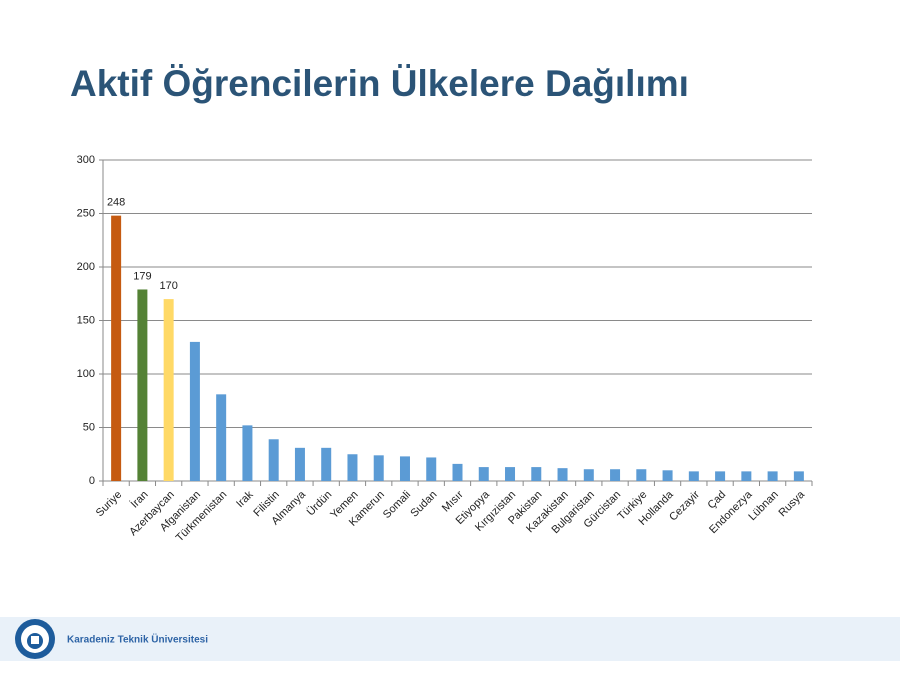 This screenshot has width=900, height=675. What do you see at coordinates (397, 505) in the screenshot?
I see `x-tick-label: Somali` at bounding box center [397, 505].